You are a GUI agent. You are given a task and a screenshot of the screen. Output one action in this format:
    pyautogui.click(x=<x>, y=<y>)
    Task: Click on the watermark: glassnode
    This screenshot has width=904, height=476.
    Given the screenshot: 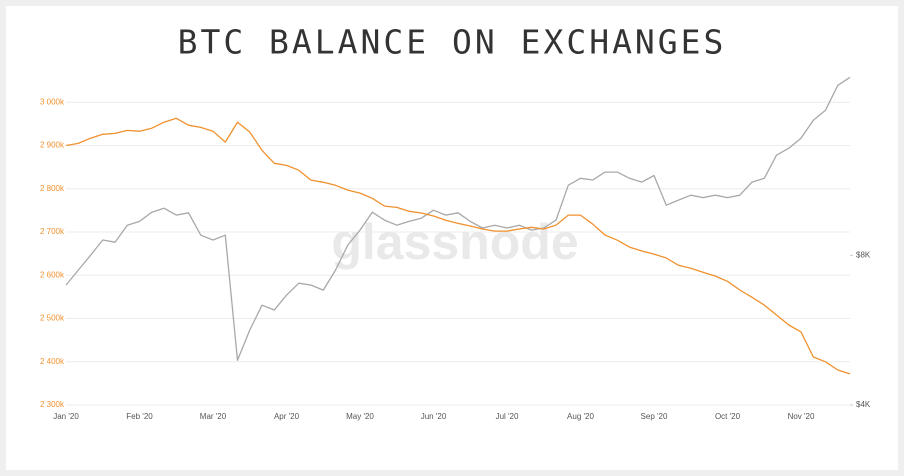 What is the action you would take?
    pyautogui.click(x=454, y=242)
    